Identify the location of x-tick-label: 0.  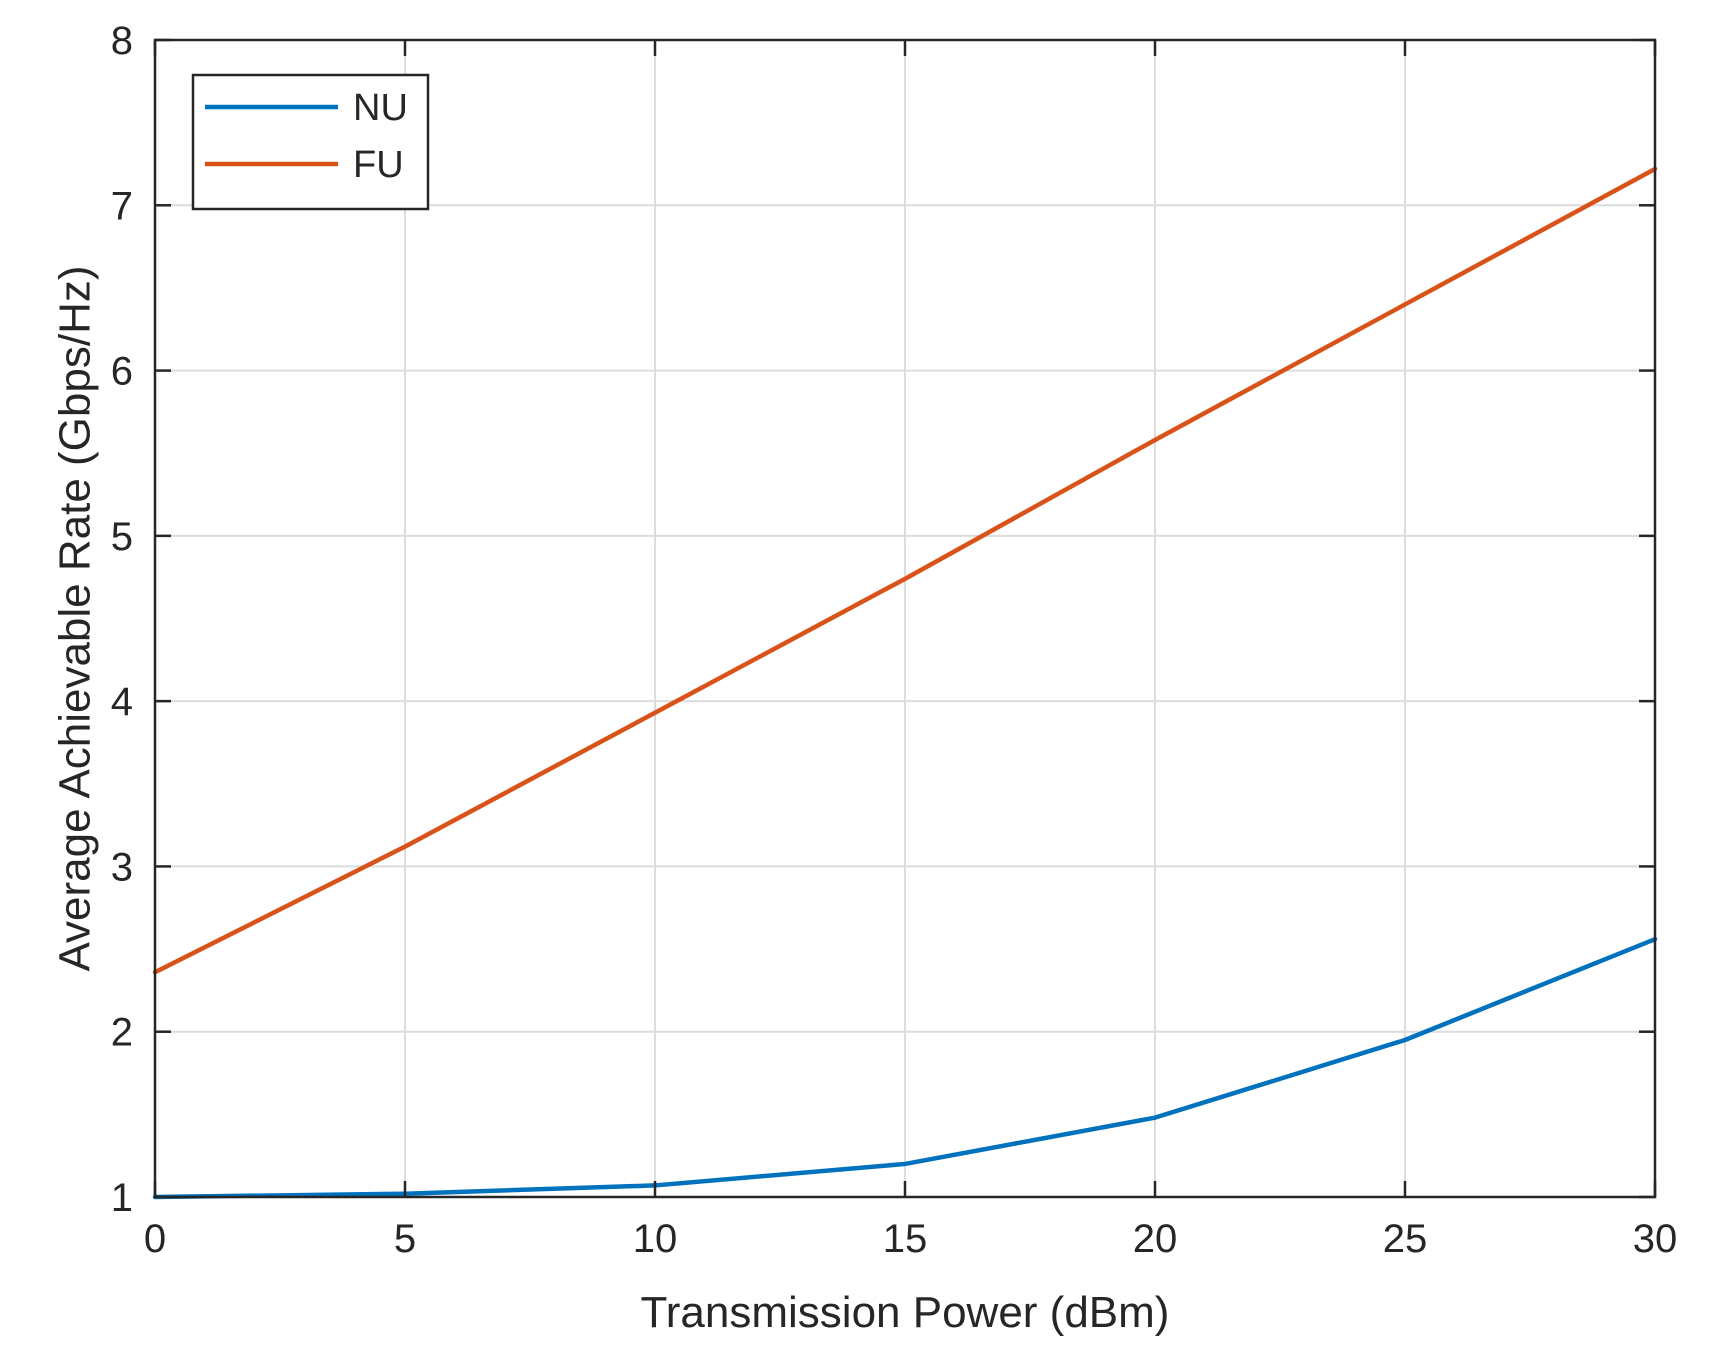
(155, 1239).